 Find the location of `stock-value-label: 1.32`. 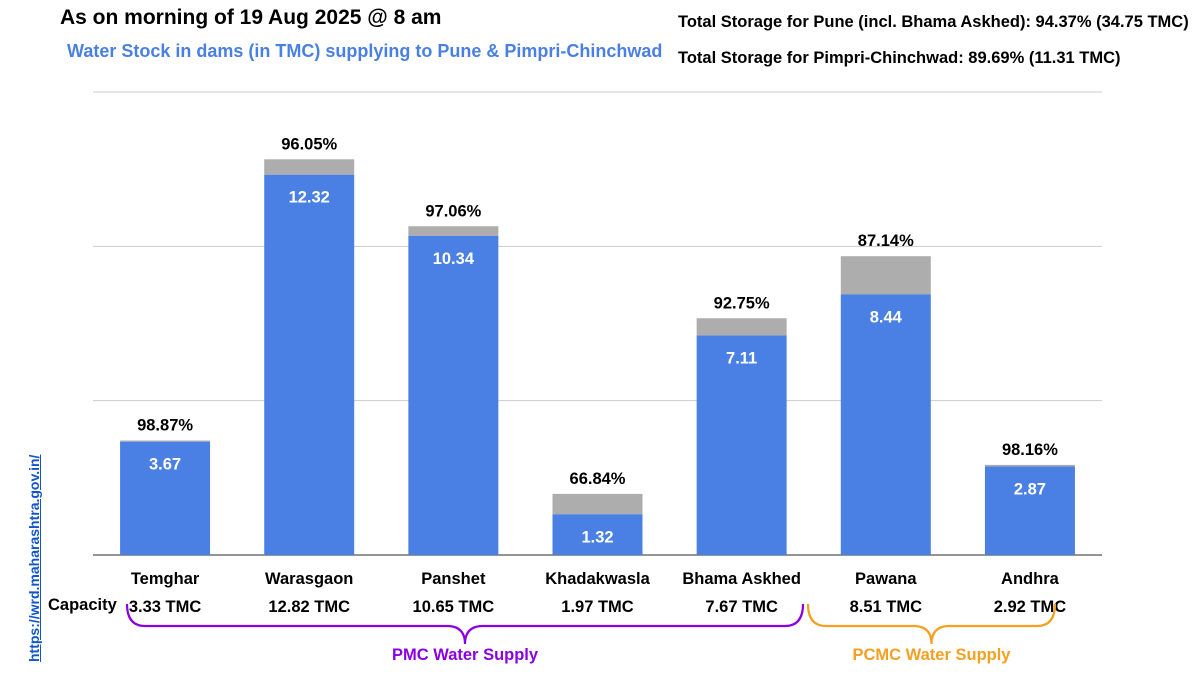

stock-value-label: 1.32 is located at coordinates (597, 537).